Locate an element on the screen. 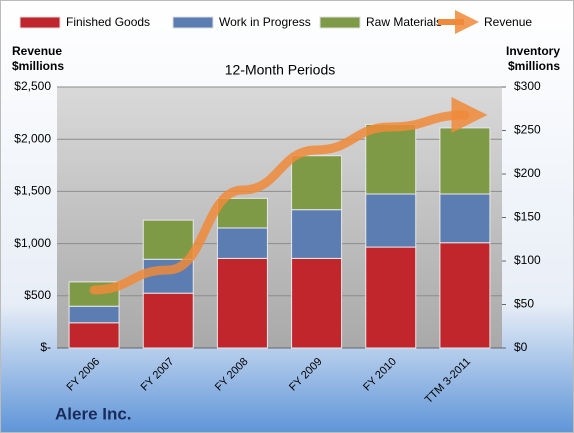  subtitle: 12-Month Periods is located at coordinates (280, 70).